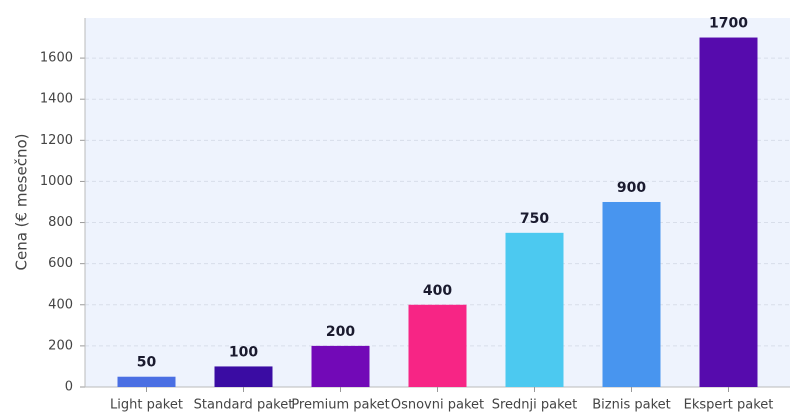 The height and width of the screenshot is (420, 800). What do you see at coordinates (146, 405) in the screenshot?
I see `x-tick-label: Light paket` at bounding box center [146, 405].